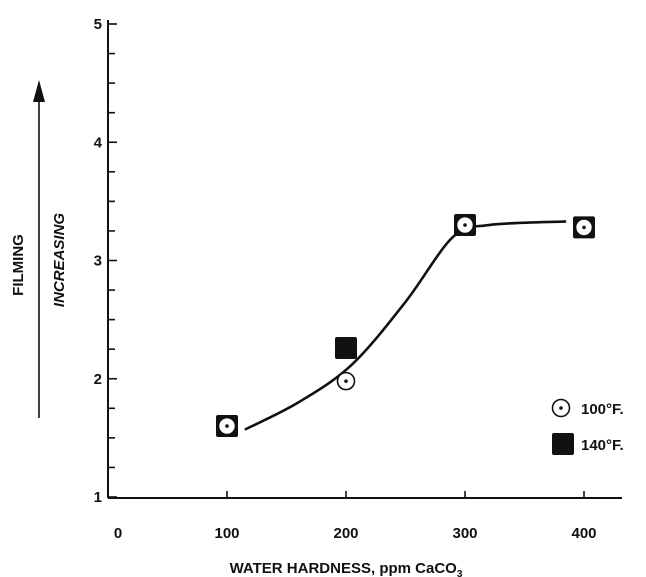 This screenshot has width=646, height=577. I want to click on x-tick-label: 300, so click(464, 533).